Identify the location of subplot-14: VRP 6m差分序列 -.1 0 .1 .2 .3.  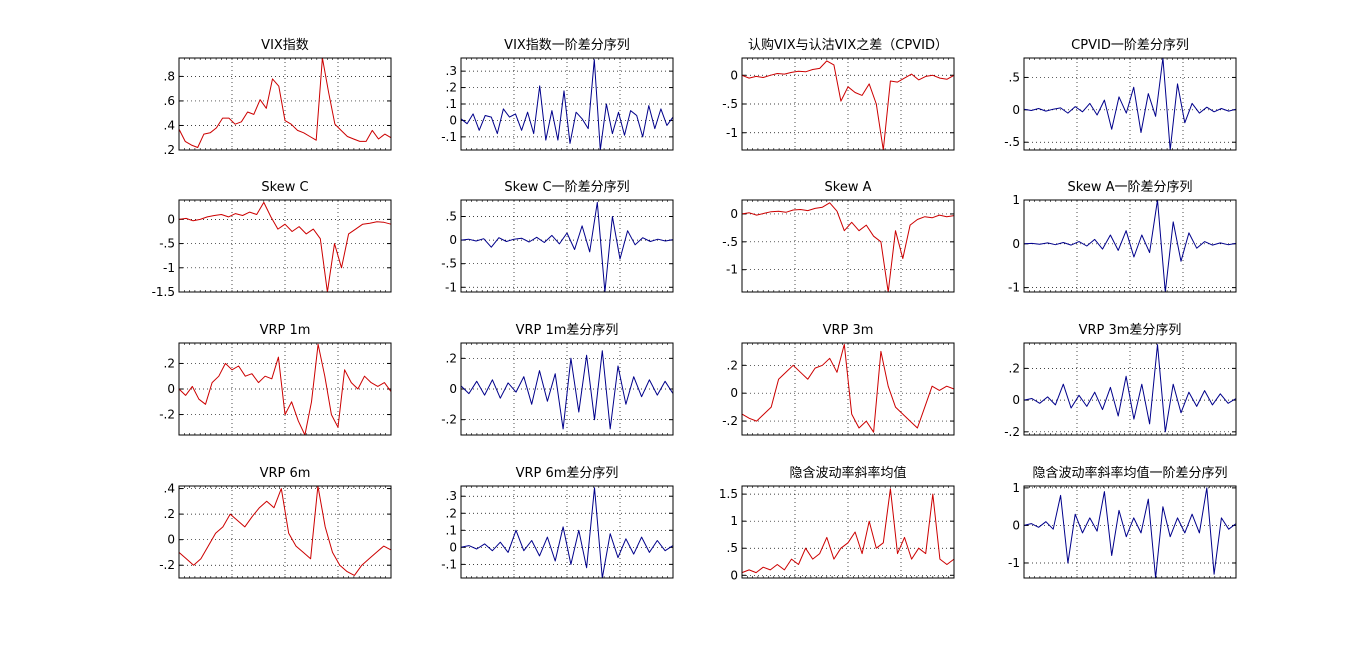
(557, 522).